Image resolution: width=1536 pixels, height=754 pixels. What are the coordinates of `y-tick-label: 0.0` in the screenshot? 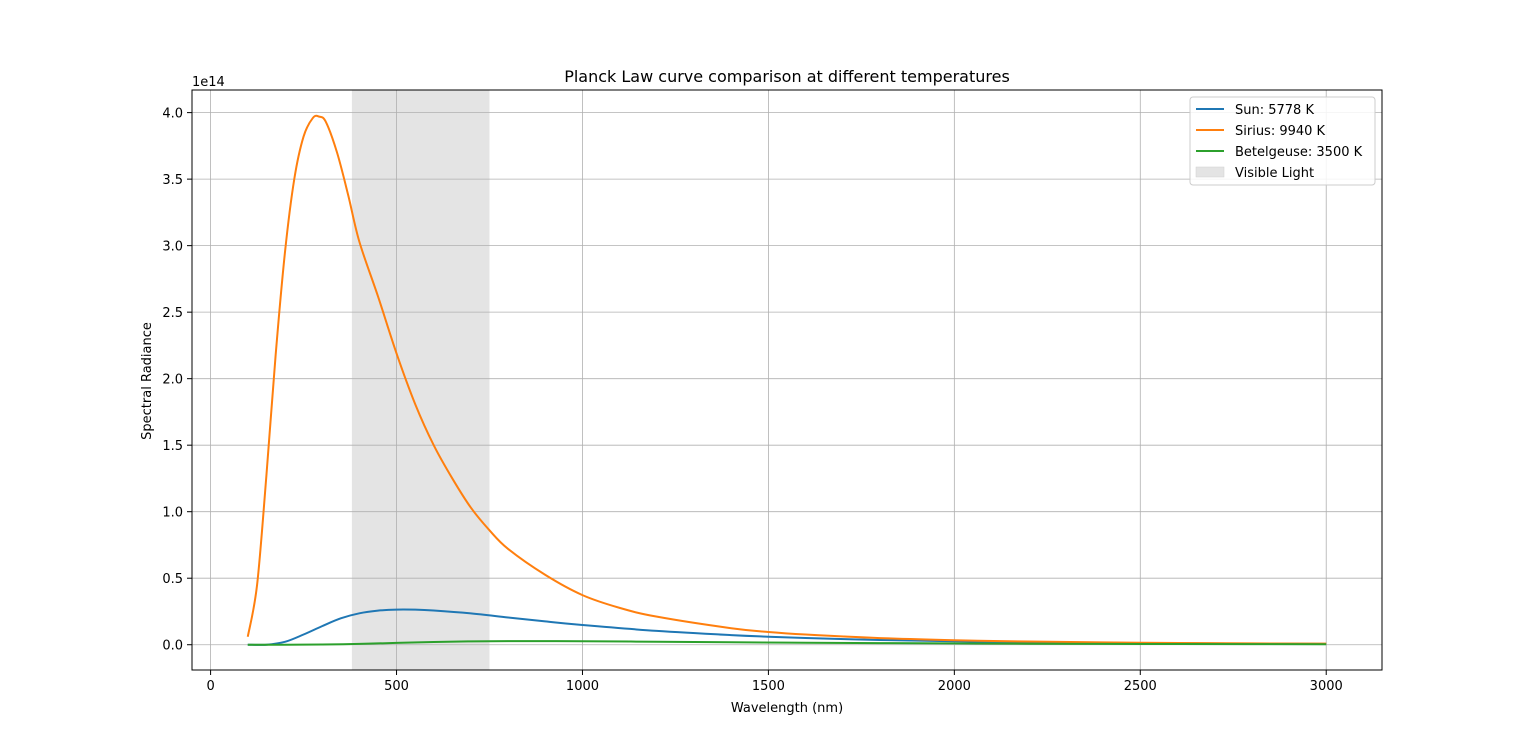 It's located at (172, 646).